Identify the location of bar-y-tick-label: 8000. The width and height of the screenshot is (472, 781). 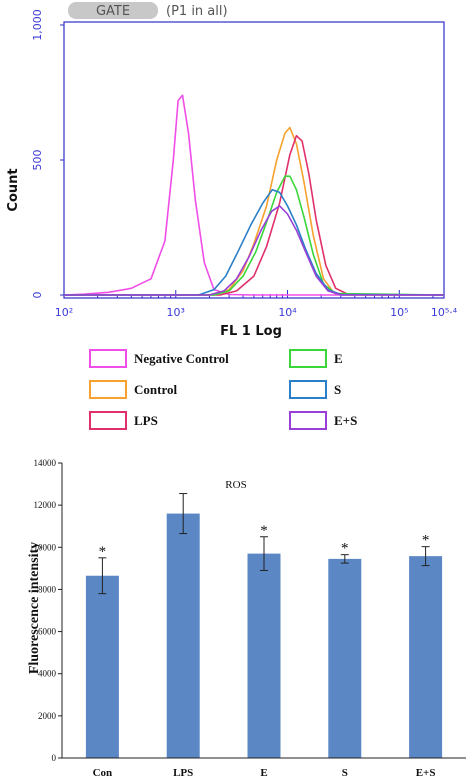
(47, 589).